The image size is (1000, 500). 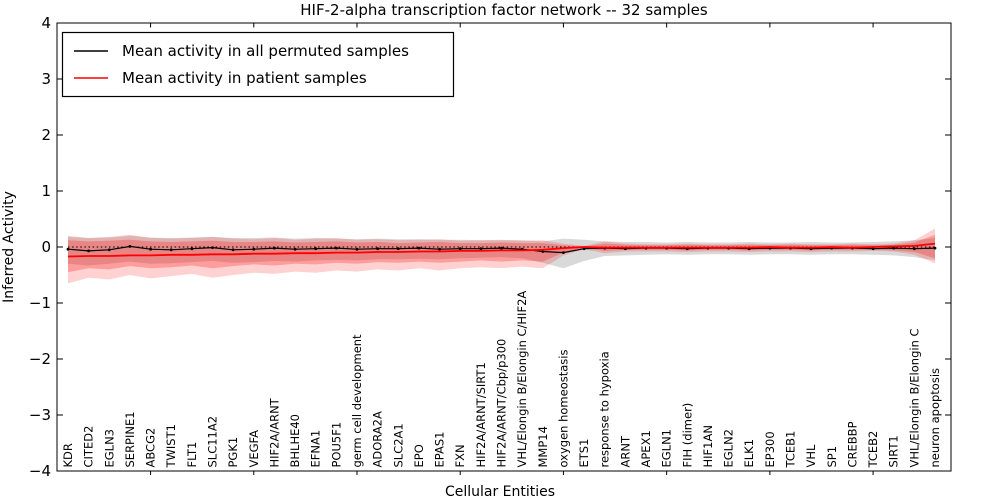 What do you see at coordinates (46, 191) in the screenshot?
I see `y-tick-label: 1` at bounding box center [46, 191].